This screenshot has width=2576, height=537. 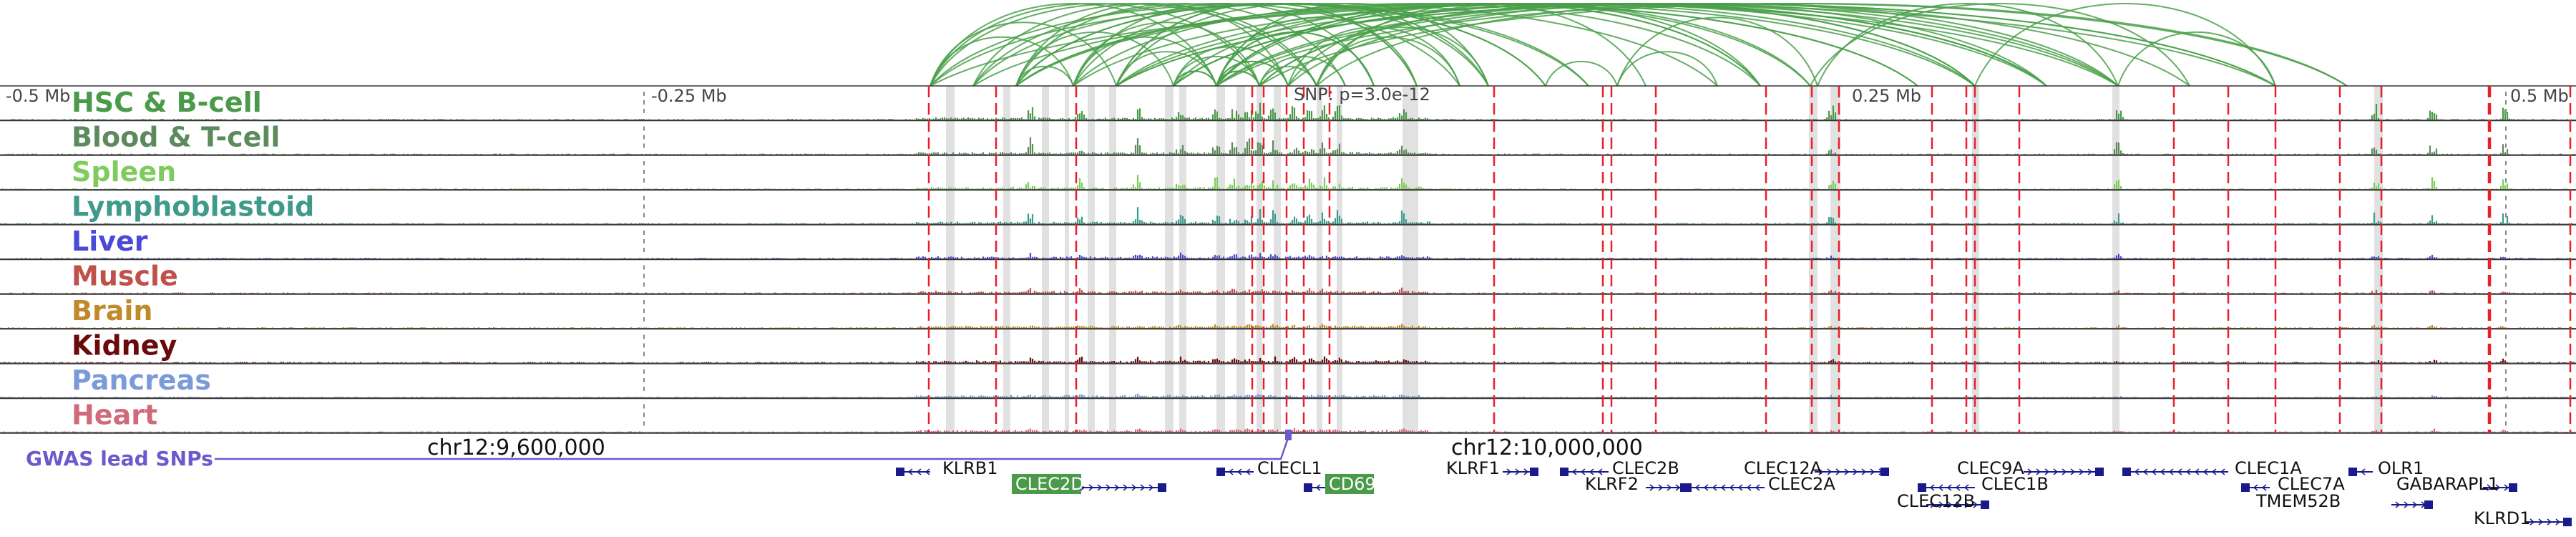 I want to click on gene-clec1b: CLEC1B, so click(x=1983, y=484).